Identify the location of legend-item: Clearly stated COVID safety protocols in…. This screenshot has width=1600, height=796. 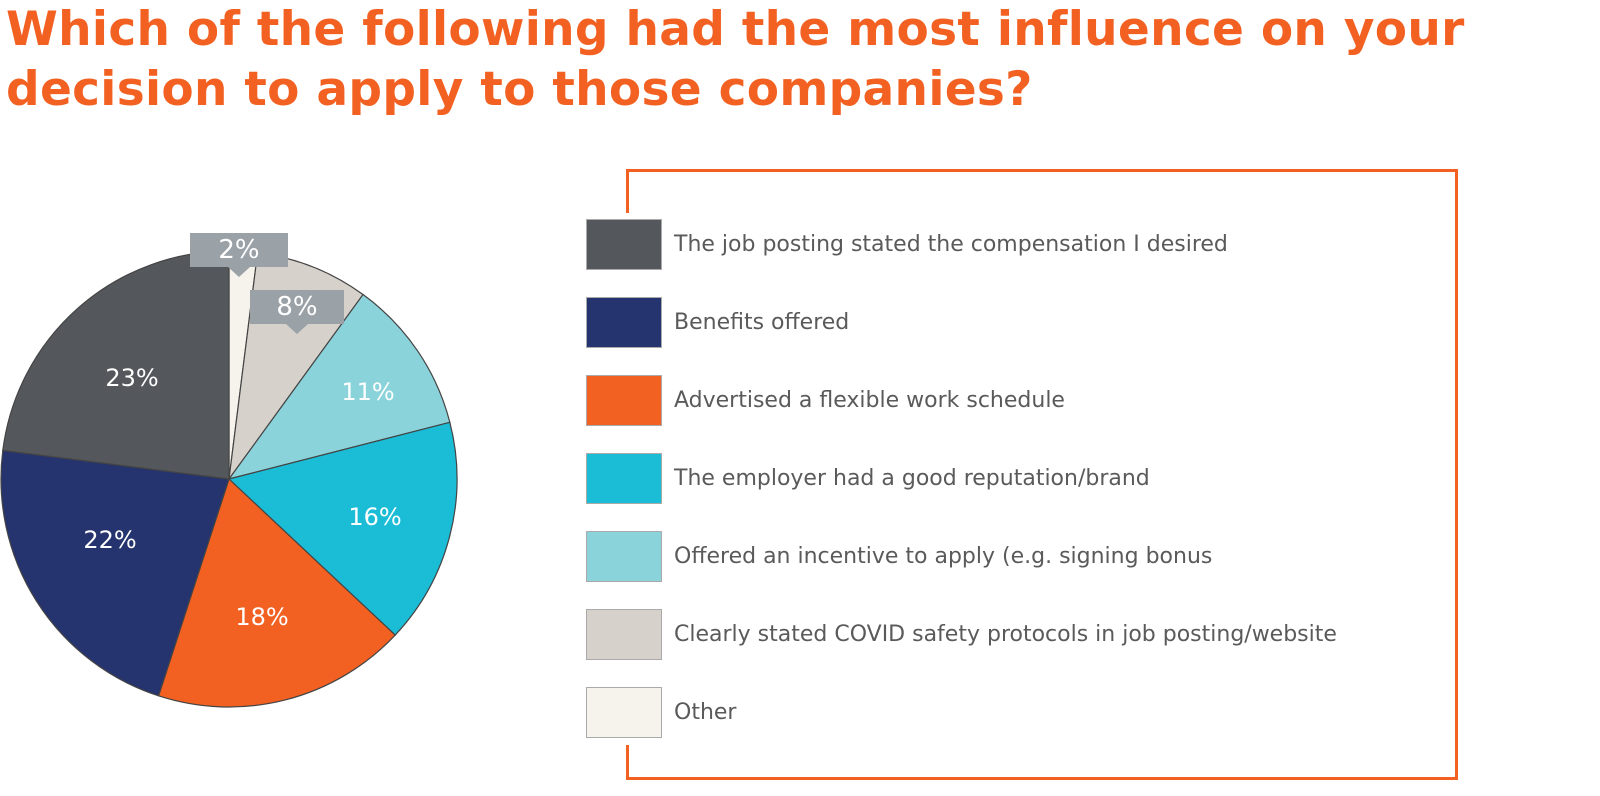
(961, 634).